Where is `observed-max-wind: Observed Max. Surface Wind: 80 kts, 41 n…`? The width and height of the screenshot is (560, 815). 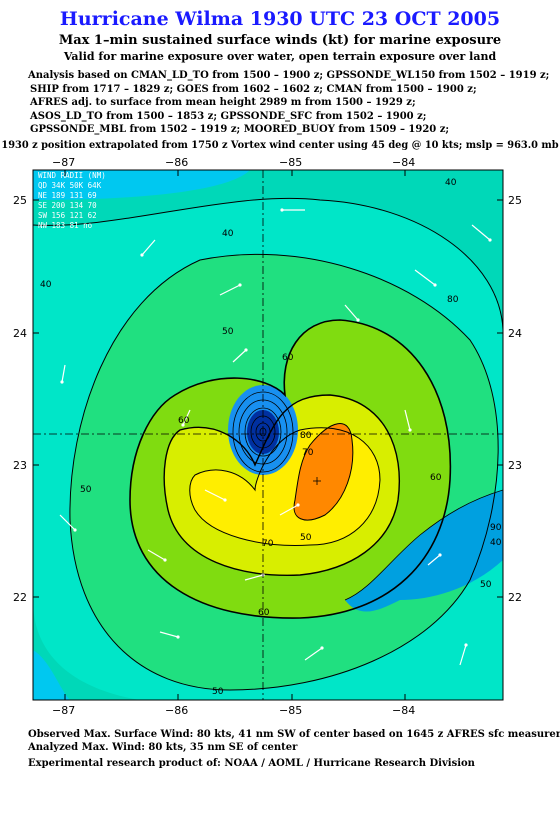
observed-max-wind: Observed Max. Surface Wind: 80 kts, 41 n… is located at coordinates (294, 741).